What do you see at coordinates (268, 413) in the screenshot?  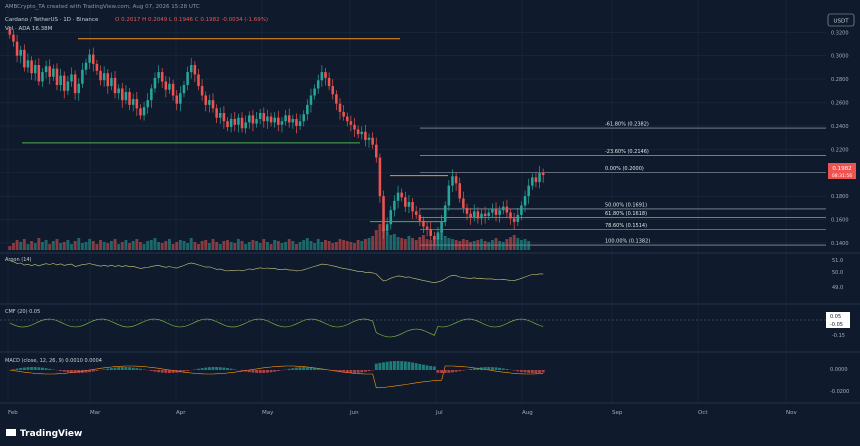 I see `x-tick-label: May` at bounding box center [268, 413].